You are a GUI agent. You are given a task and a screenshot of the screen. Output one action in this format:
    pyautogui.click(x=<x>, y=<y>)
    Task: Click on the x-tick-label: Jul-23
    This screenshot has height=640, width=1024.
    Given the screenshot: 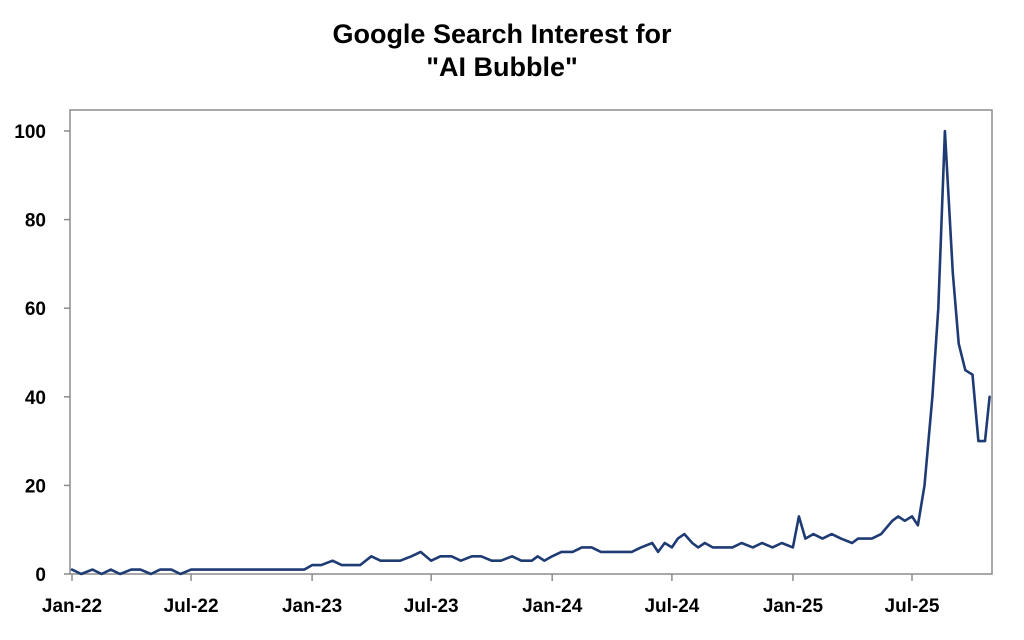 What is the action you would take?
    pyautogui.click(x=431, y=606)
    